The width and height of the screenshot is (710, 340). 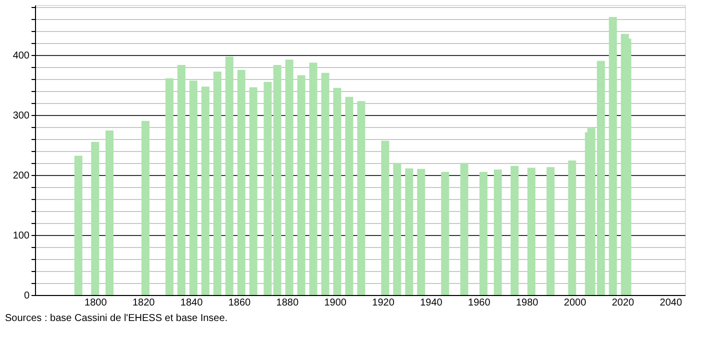 What do you see at coordinates (116, 318) in the screenshot?
I see `source-note: Sources : base Cassini de l'EHESS et base Insee.` at bounding box center [116, 318].